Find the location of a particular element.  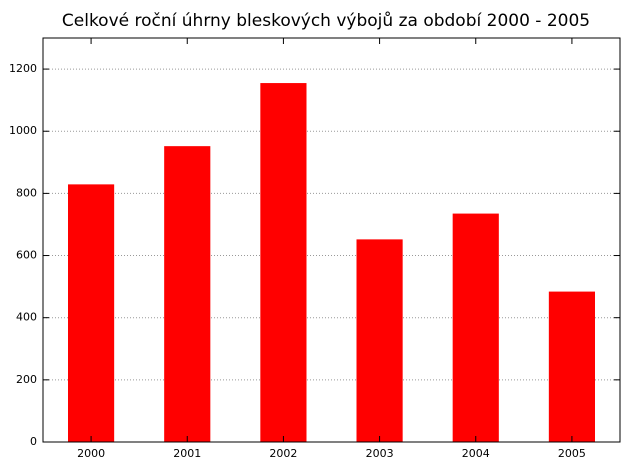

y-tick-label: 1000 is located at coordinates (23, 130).